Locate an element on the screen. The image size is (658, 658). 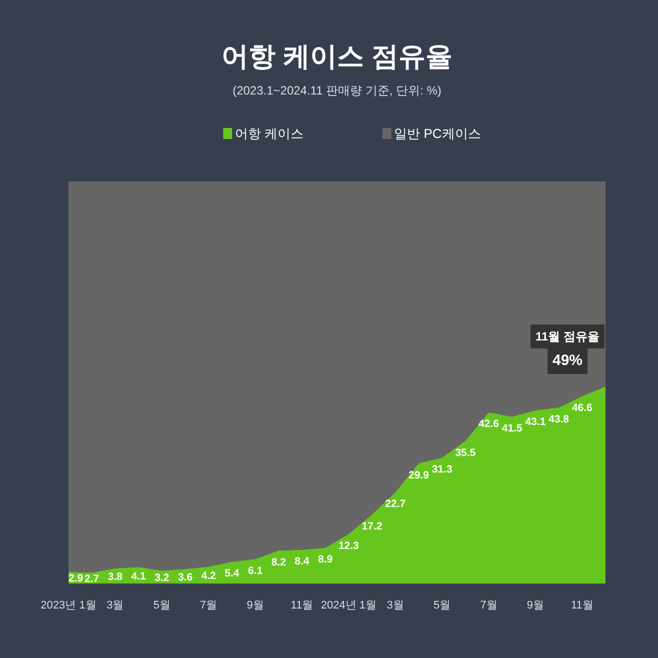
data-label: 2.7 is located at coordinates (92, 579).